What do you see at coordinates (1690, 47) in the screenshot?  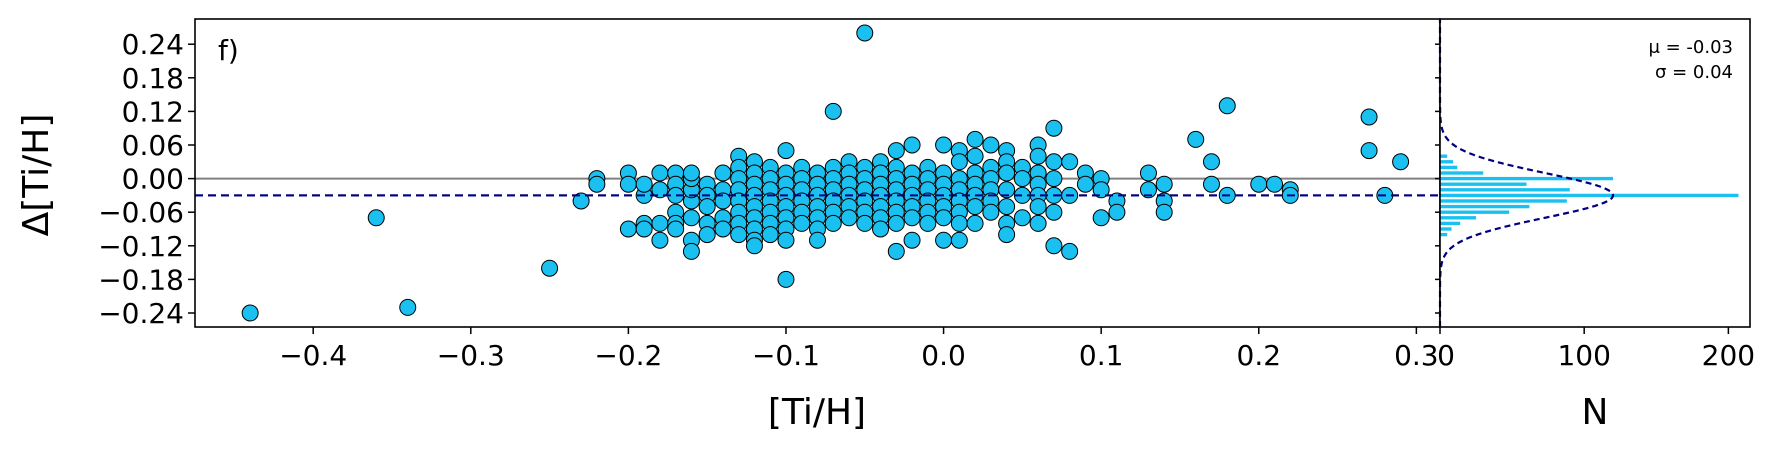 I see `mu-annotation: μ = -0.03` at bounding box center [1690, 47].